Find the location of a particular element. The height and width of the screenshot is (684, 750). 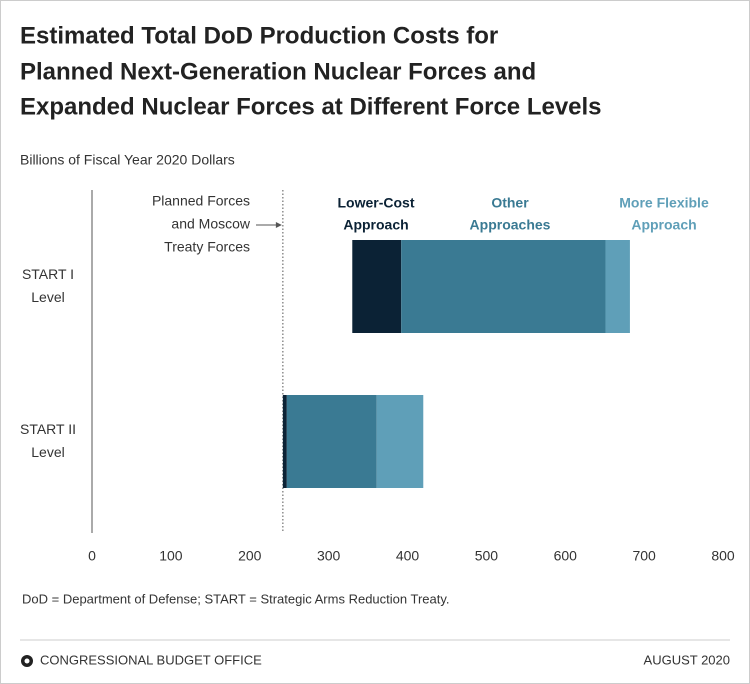

x-tick-label: 100 is located at coordinates (171, 556).